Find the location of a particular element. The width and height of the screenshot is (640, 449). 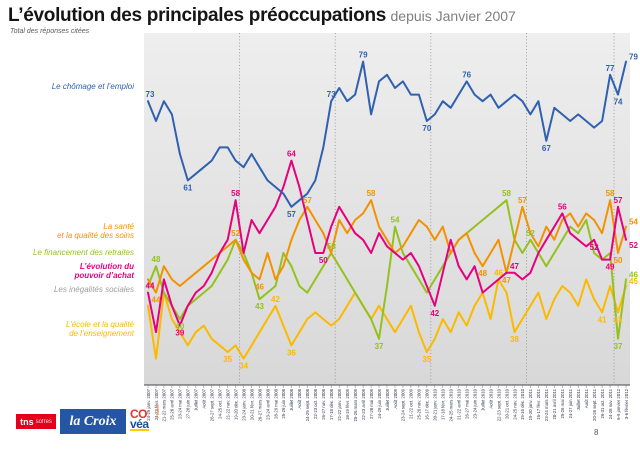

x-tick-label: 22-23 oct. 2008 is located at coordinates (315, 403).